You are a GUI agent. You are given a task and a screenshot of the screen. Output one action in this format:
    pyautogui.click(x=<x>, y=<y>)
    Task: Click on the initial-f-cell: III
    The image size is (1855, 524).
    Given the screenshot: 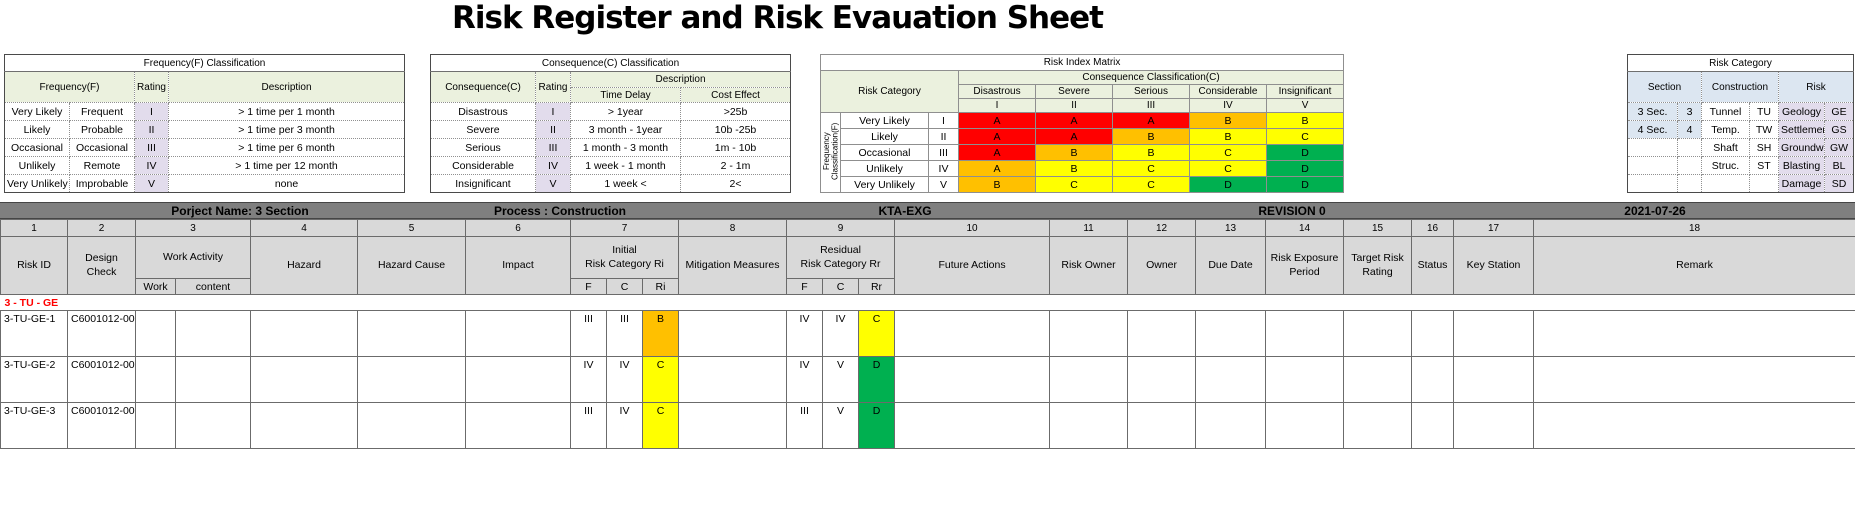 What is the action you would take?
    pyautogui.click(x=588, y=333)
    